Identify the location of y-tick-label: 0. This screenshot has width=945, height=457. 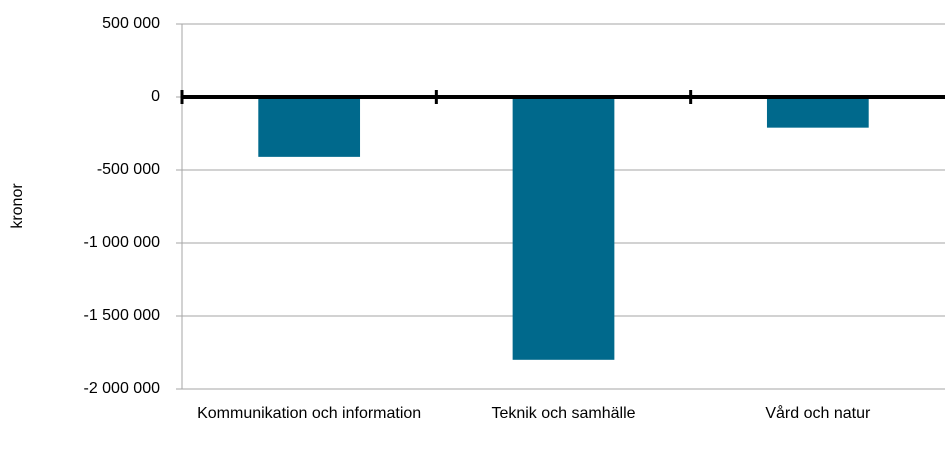
(155, 96).